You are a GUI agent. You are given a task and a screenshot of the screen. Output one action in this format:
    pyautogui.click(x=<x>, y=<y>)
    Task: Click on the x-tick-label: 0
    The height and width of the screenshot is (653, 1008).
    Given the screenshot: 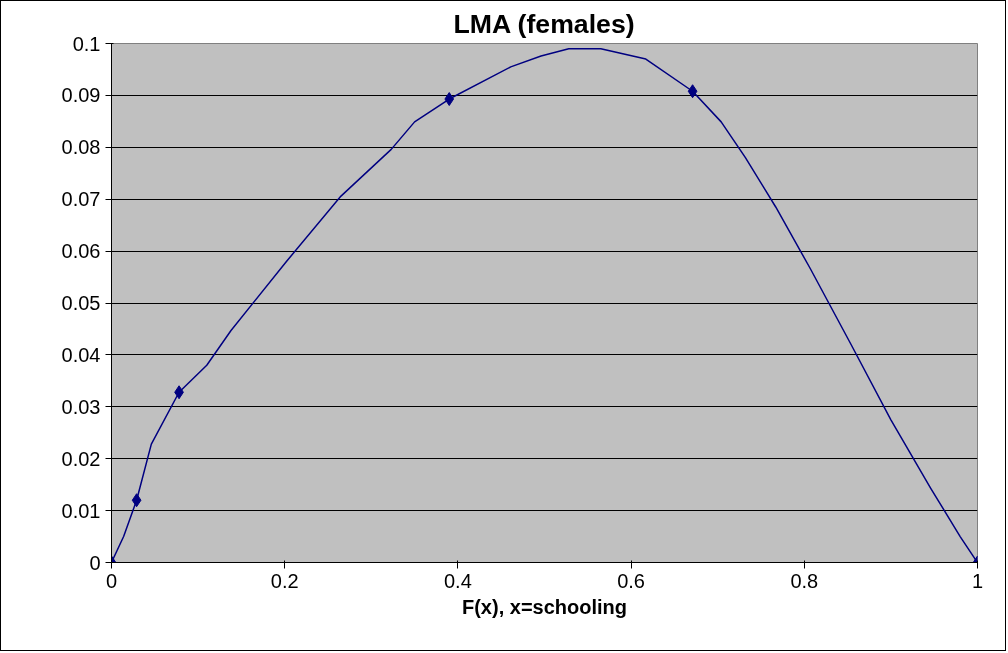 What is the action you would take?
    pyautogui.click(x=111, y=580)
    